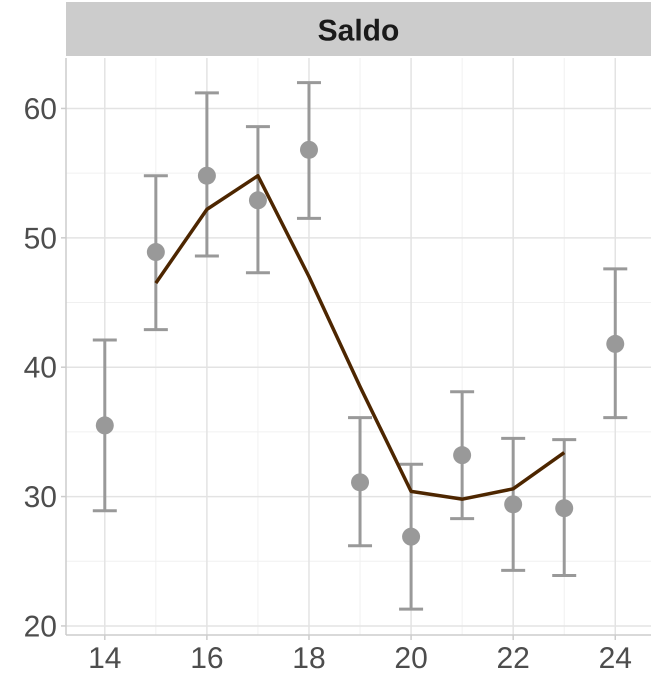  I want to click on x-tick-label: 18, so click(309, 658).